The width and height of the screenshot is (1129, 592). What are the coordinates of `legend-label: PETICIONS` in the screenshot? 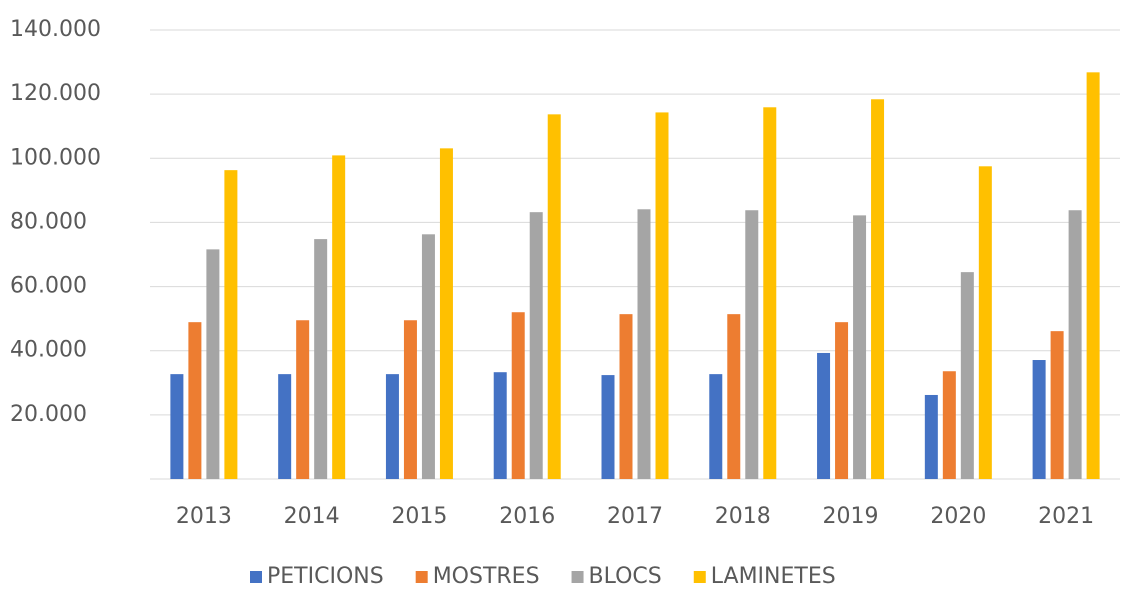 It's located at (325, 576).